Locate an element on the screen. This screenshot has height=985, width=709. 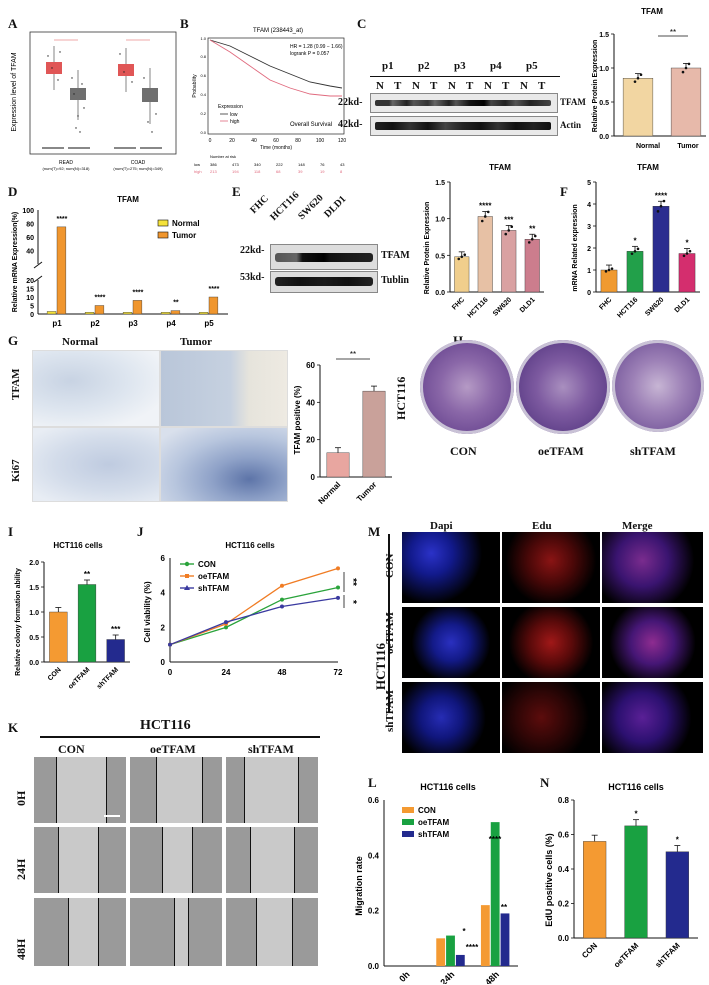
x-tick-label: p1 is located at coordinates (57, 323).